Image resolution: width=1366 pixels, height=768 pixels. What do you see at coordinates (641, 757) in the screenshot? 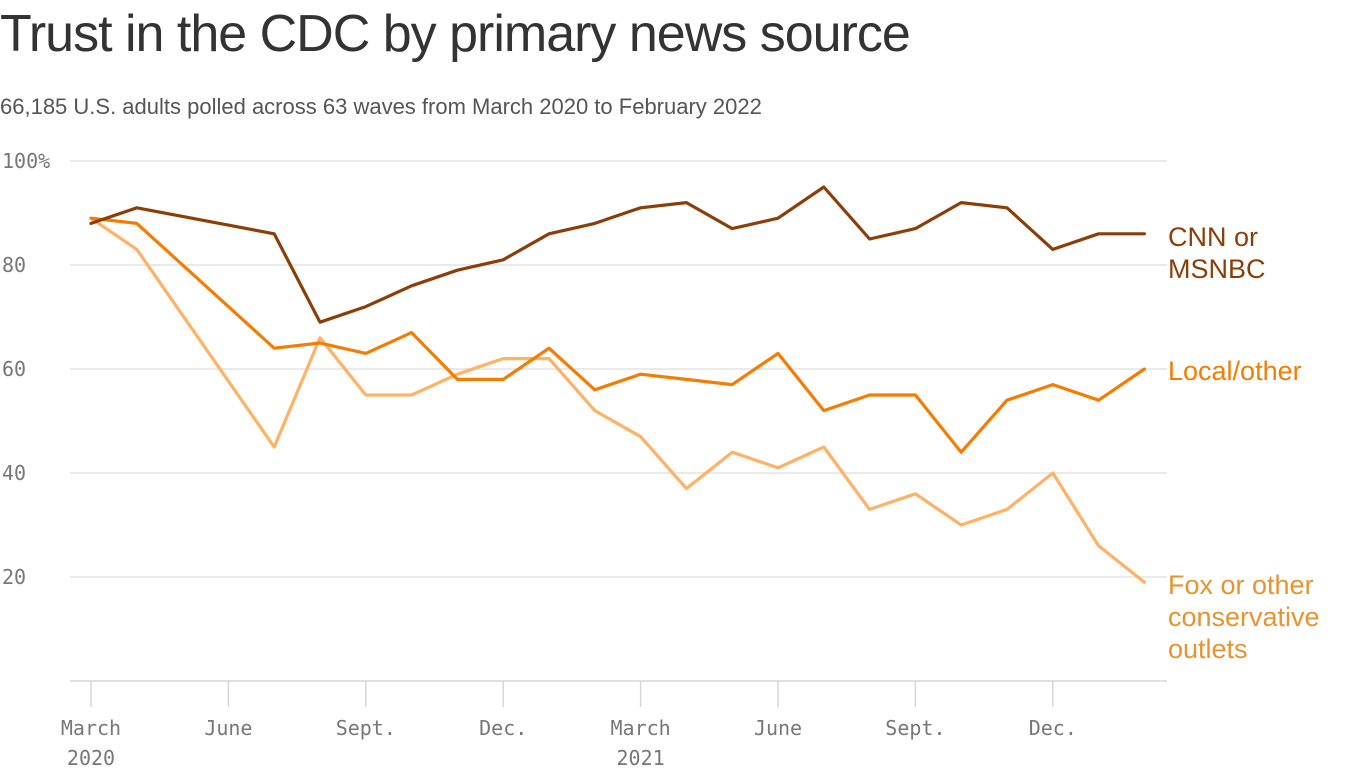
I see `x-tick-year-label: 2021` at bounding box center [641, 757].